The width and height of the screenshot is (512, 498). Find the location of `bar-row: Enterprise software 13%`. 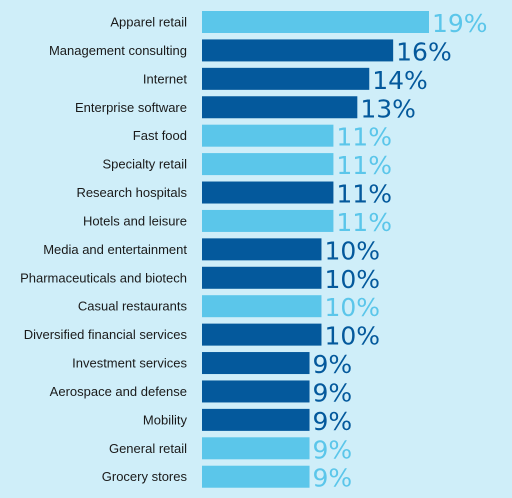

bar-row: Enterprise software 13% is located at coordinates (245, 108).